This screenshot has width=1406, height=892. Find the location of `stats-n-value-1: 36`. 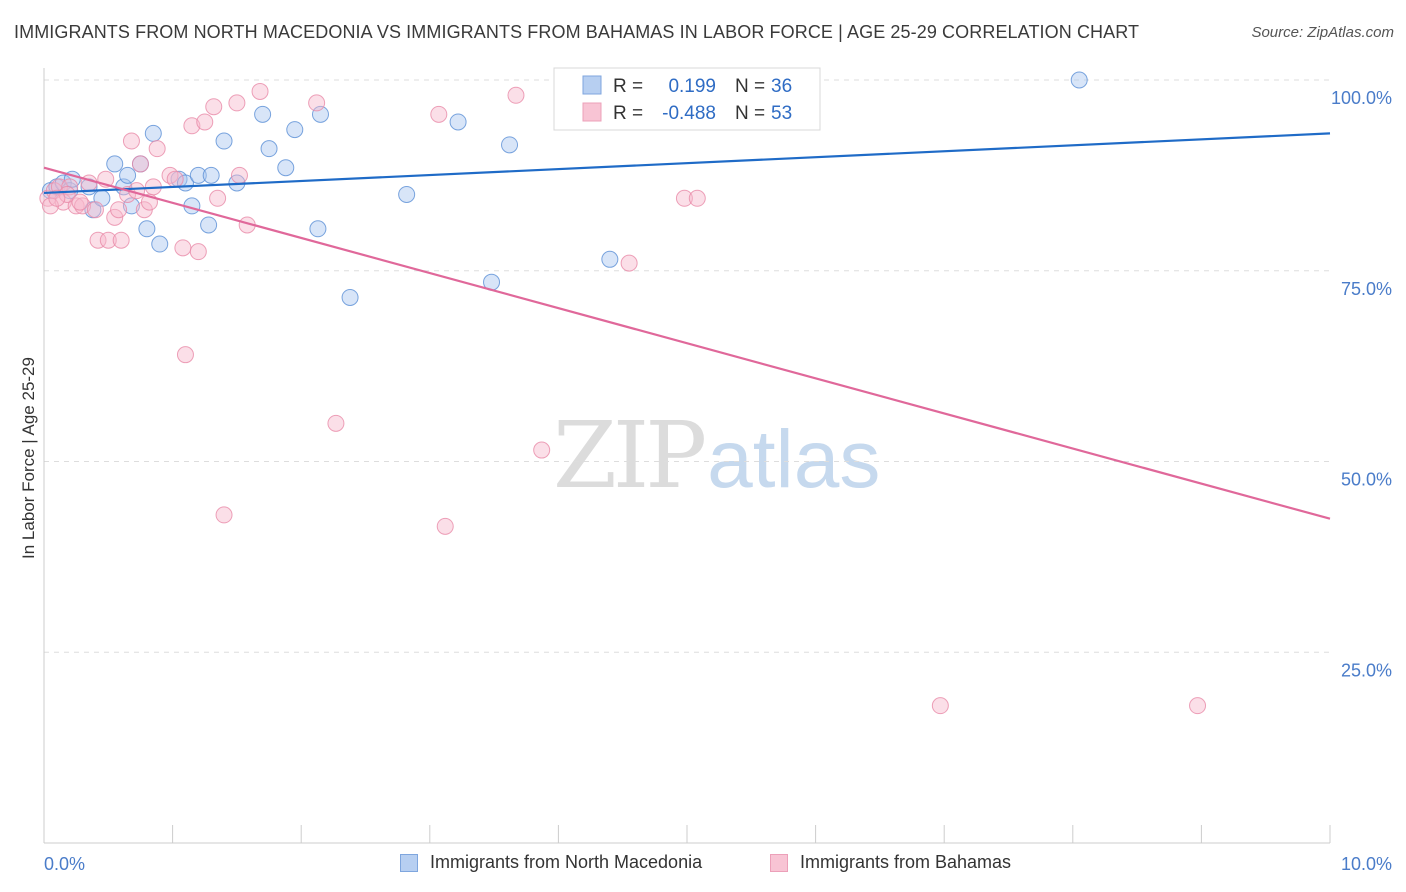

stats-n-value-1: 36 is located at coordinates (781, 86).